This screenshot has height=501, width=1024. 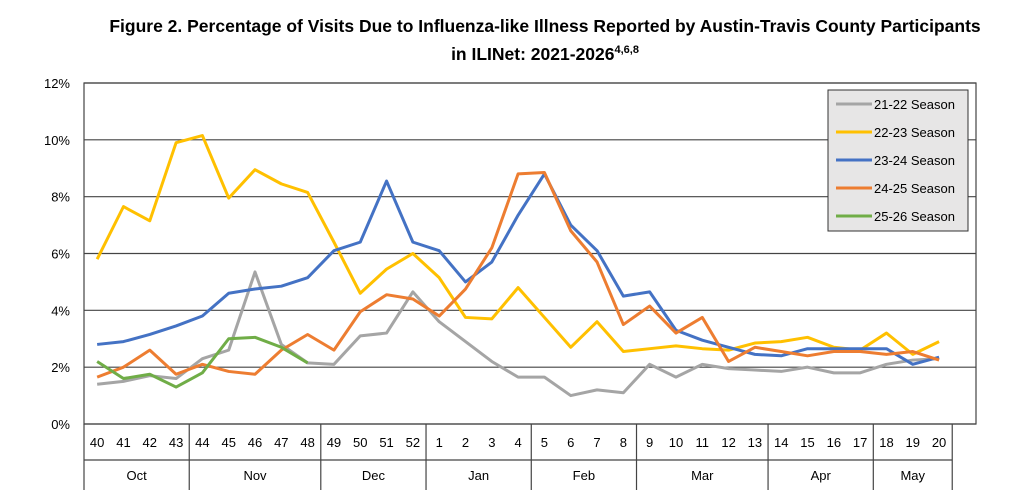 I want to click on y-tick-label: 8%, so click(x=60, y=197).